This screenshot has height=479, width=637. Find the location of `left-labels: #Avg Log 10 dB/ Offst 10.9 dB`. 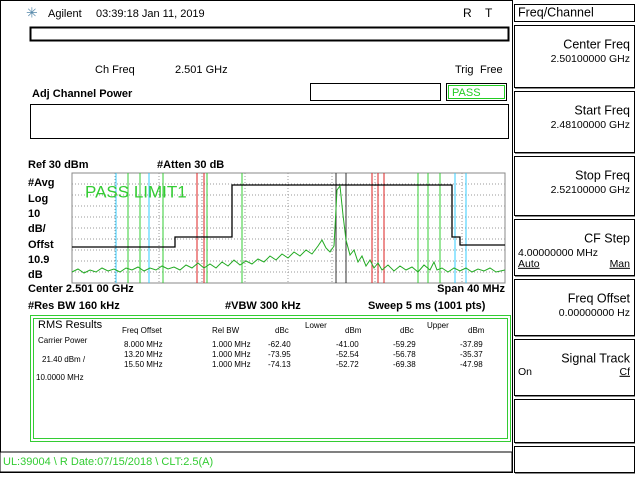

left-labels: #Avg Log 10 dB/ Offst 10.9 dB is located at coordinates (41, 229).